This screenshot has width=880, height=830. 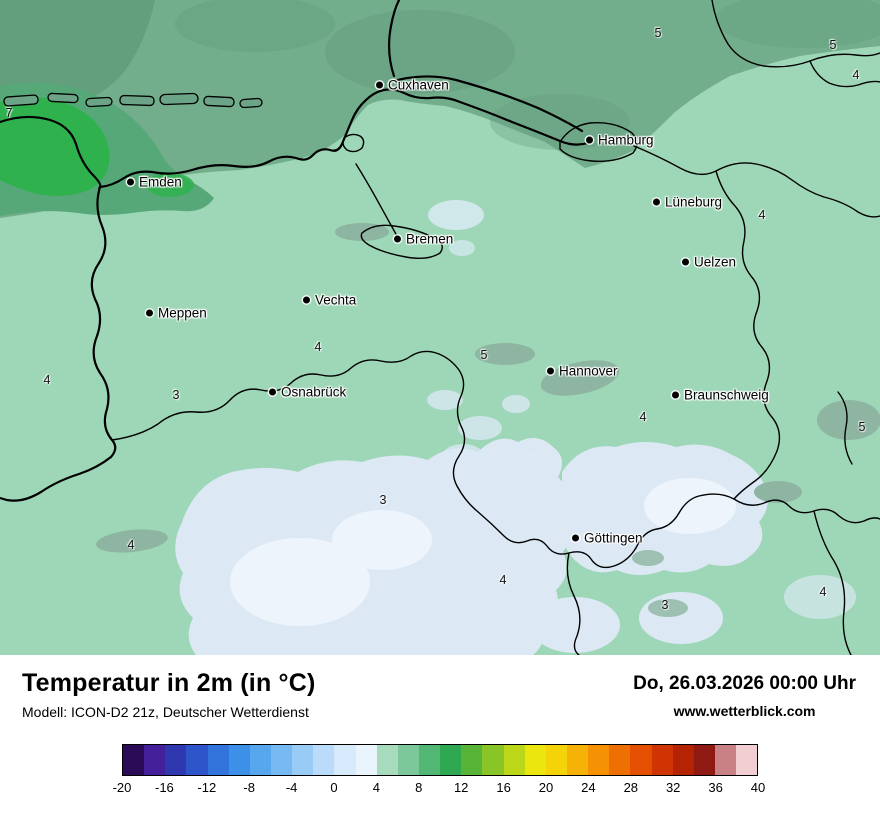 What do you see at coordinates (334, 787) in the screenshot?
I see `colorbar-tick-label: 0` at bounding box center [334, 787].